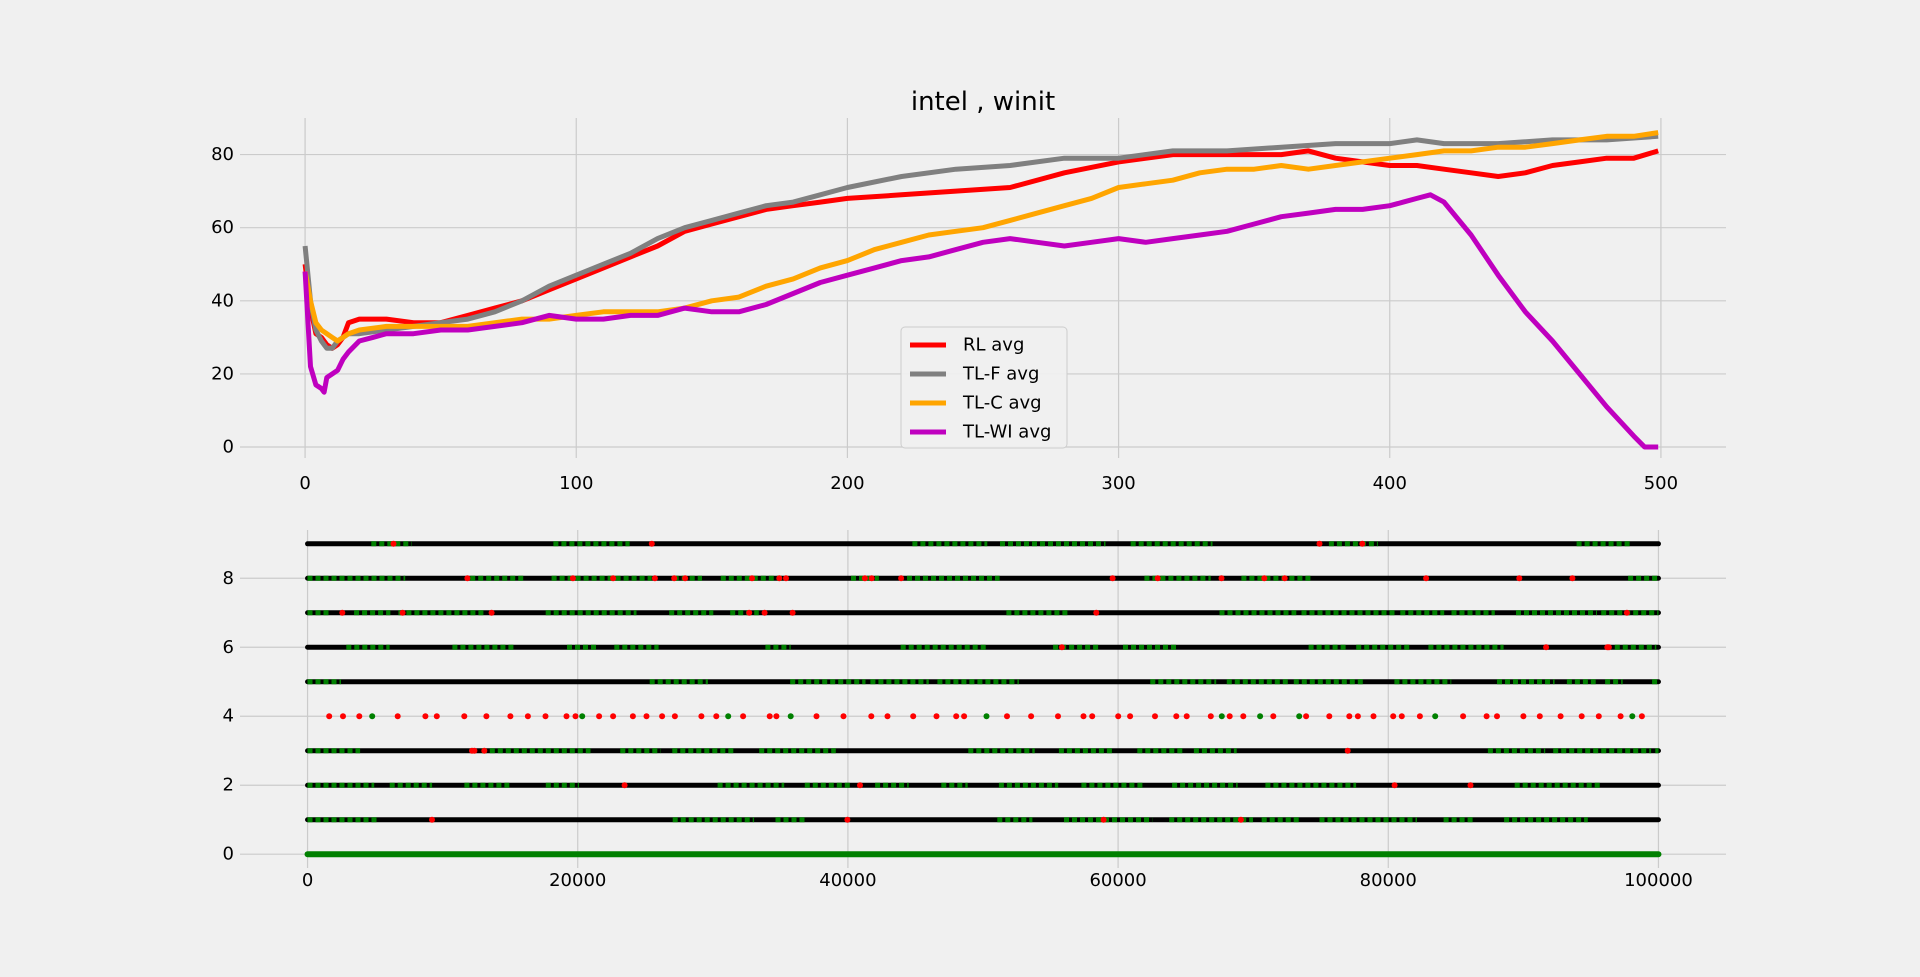  I want to click on legend: RL avg TL-F avg TL-C avg TL-WI avg, so click(984, 387).